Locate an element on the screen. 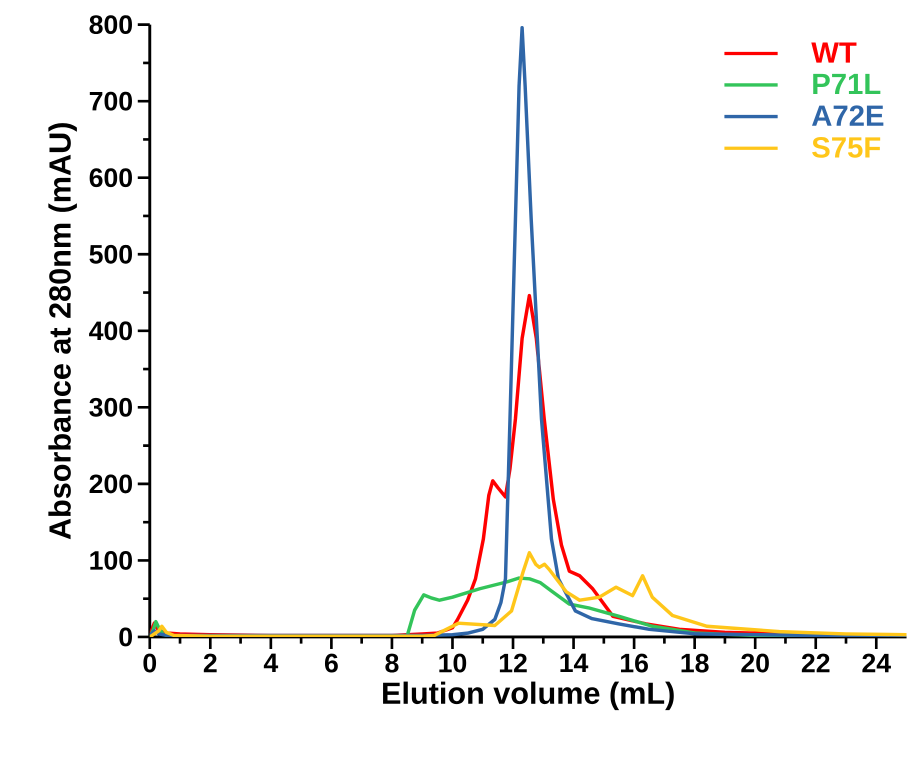 The image size is (908, 757). y-tick-label: 100 is located at coordinates (111, 560).